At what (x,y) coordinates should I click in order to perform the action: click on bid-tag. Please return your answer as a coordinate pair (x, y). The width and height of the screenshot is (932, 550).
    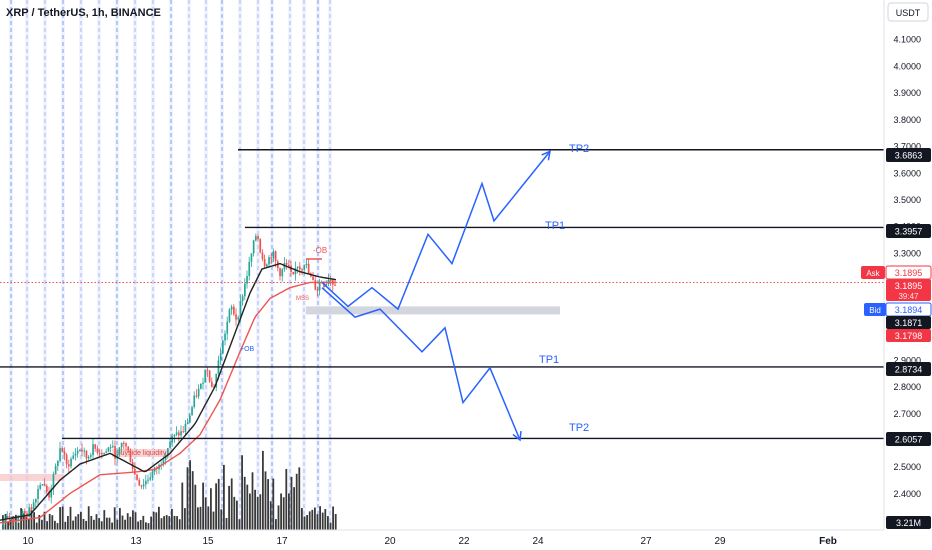
    Looking at the image, I should click on (875, 309).